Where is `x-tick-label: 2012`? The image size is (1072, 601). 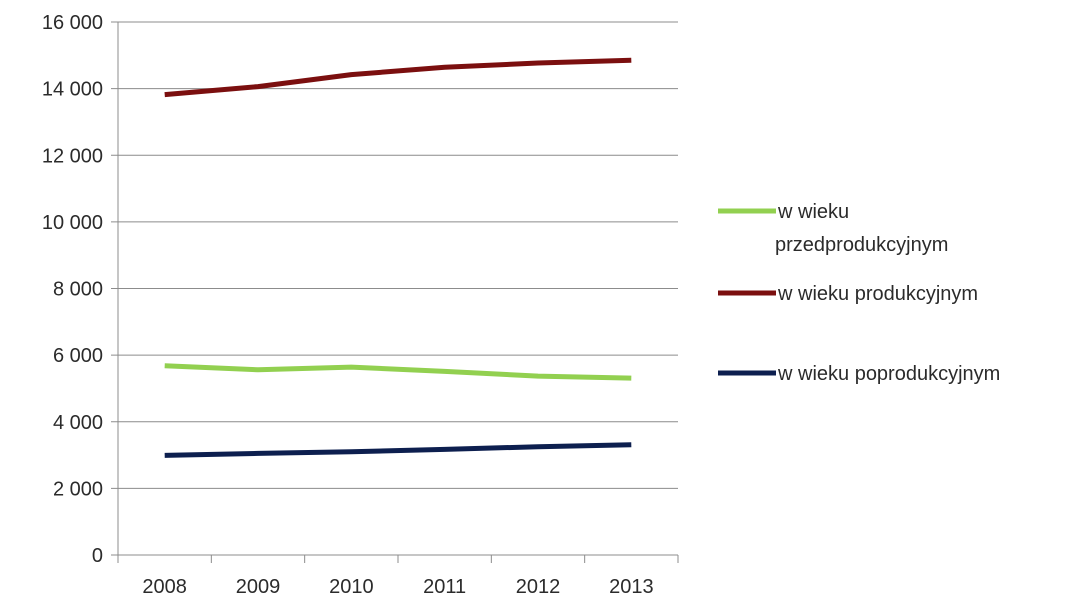 x-tick-label: 2012 is located at coordinates (538, 587).